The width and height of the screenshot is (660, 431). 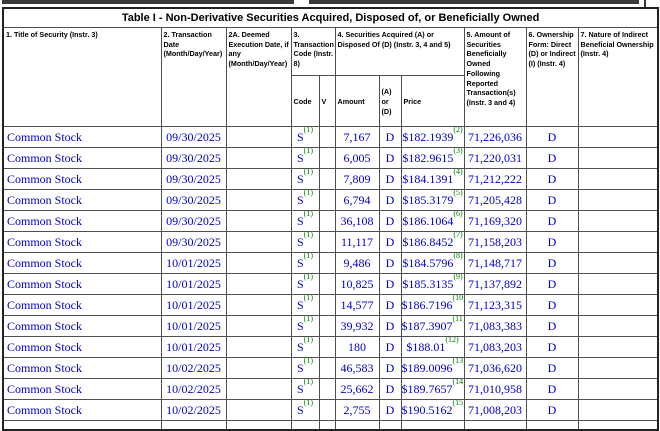 I want to click on footnote-ref: (12), so click(x=452, y=340).